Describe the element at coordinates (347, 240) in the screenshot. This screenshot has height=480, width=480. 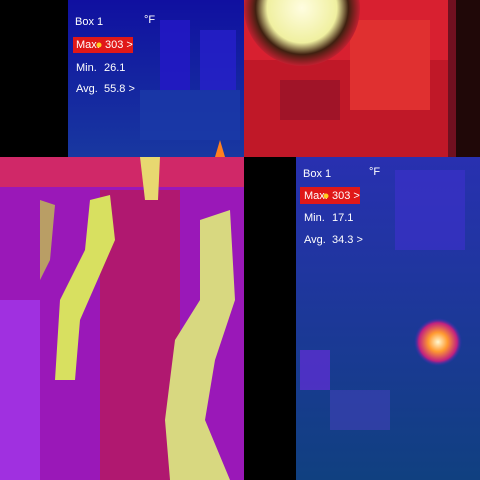
I see `avg-value: 34.3 >` at that location.